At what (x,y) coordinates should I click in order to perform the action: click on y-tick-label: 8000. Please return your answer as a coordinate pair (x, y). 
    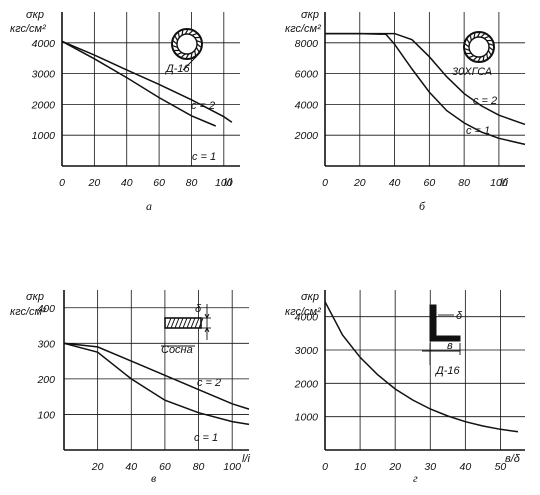
    Looking at the image, I should click on (307, 44).